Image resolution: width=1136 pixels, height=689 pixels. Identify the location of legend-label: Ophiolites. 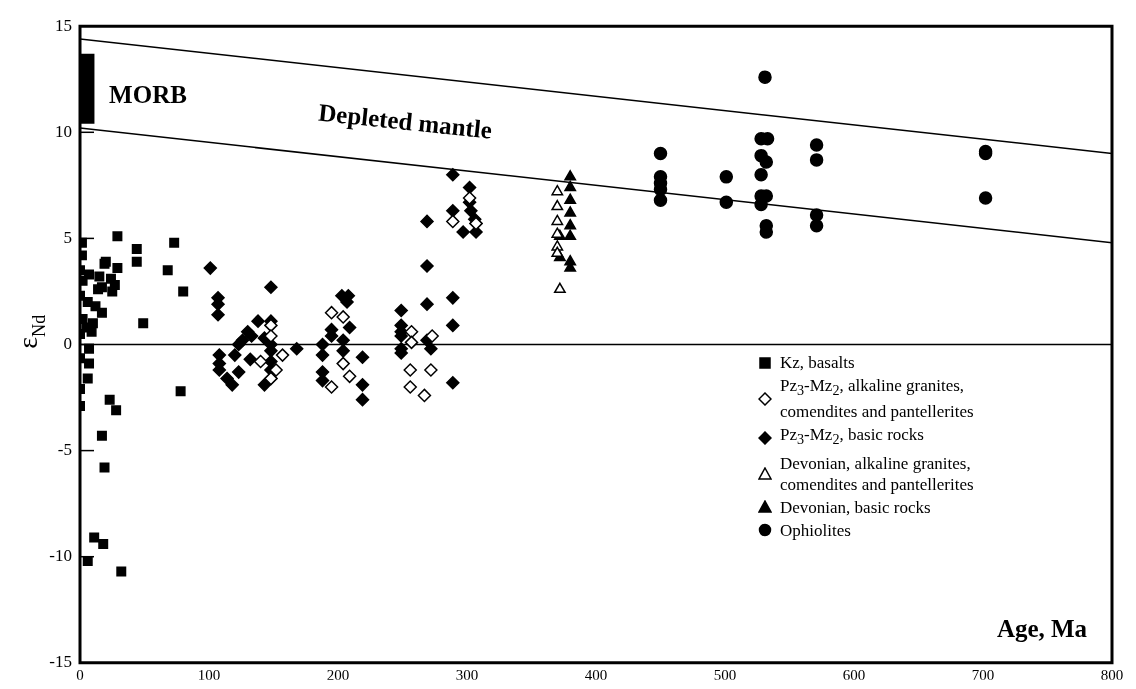
(815, 530).